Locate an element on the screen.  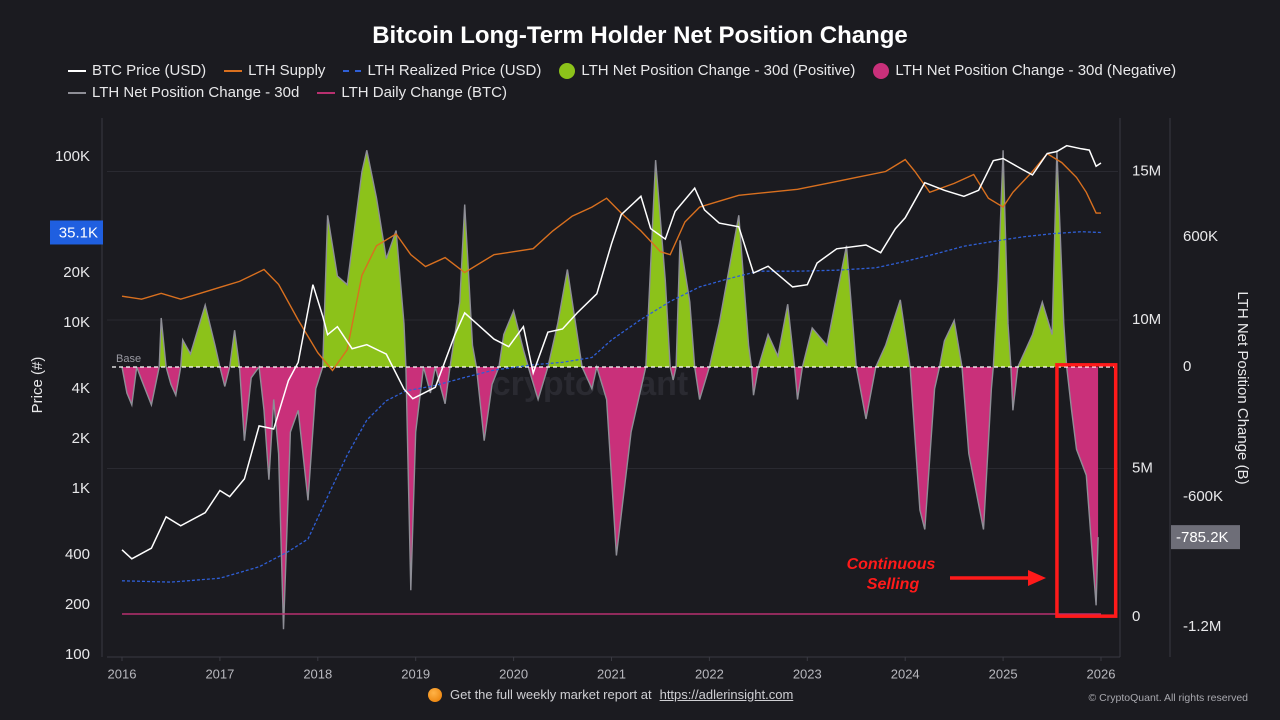
arrow-right-icon is located at coordinates (1037, 578).